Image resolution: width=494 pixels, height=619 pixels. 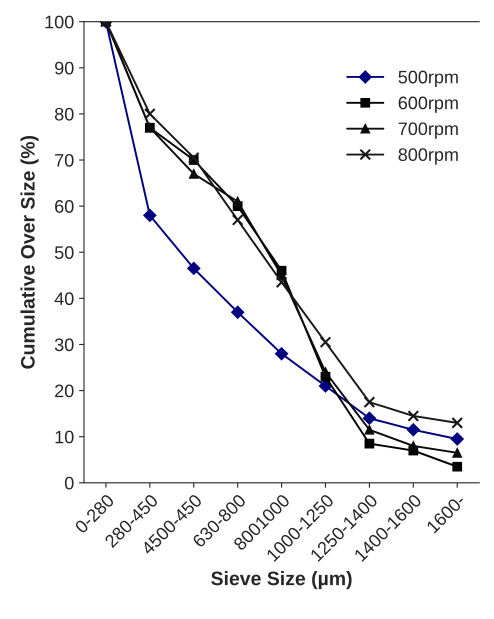 I want to click on y-tick-label: 40, so click(x=64, y=299).